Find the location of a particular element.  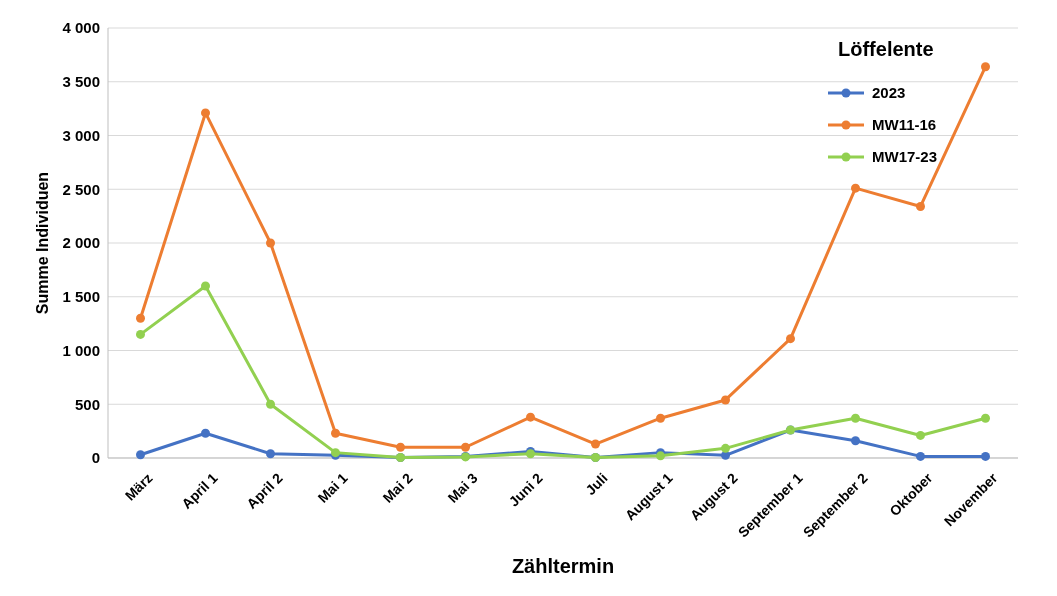

y-tick-label: 500 is located at coordinates (87, 404).